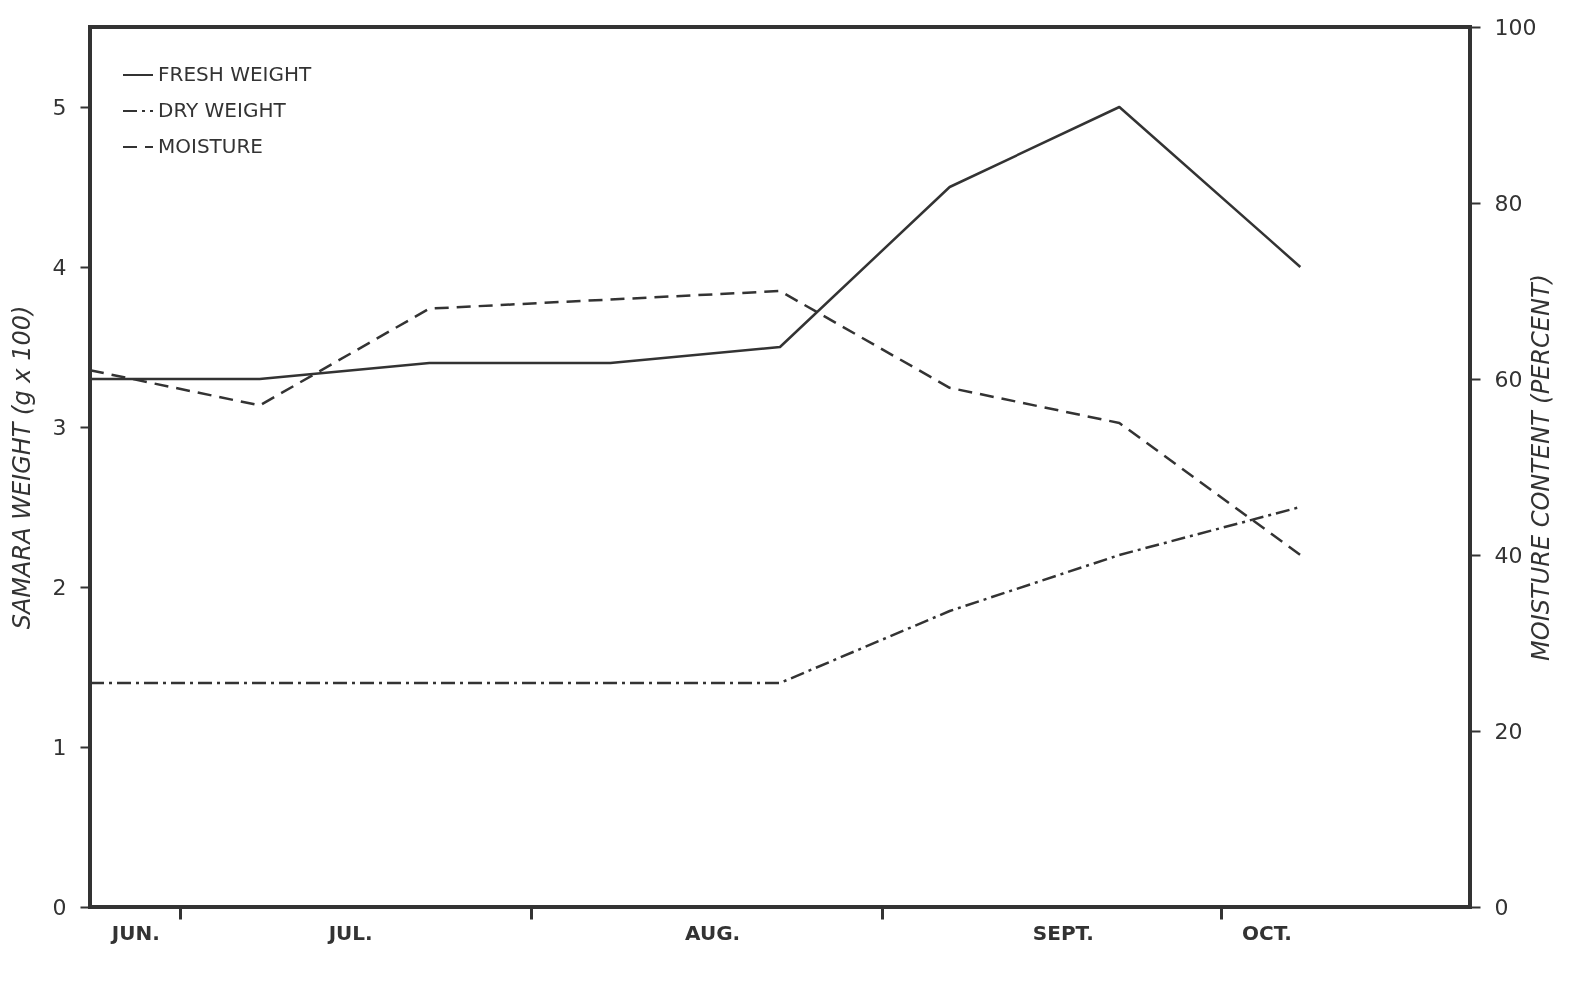 The width and height of the screenshot is (1587, 992). What do you see at coordinates (235, 74) in the screenshot?
I see `legend-label: FRESH WEIGHT` at bounding box center [235, 74].